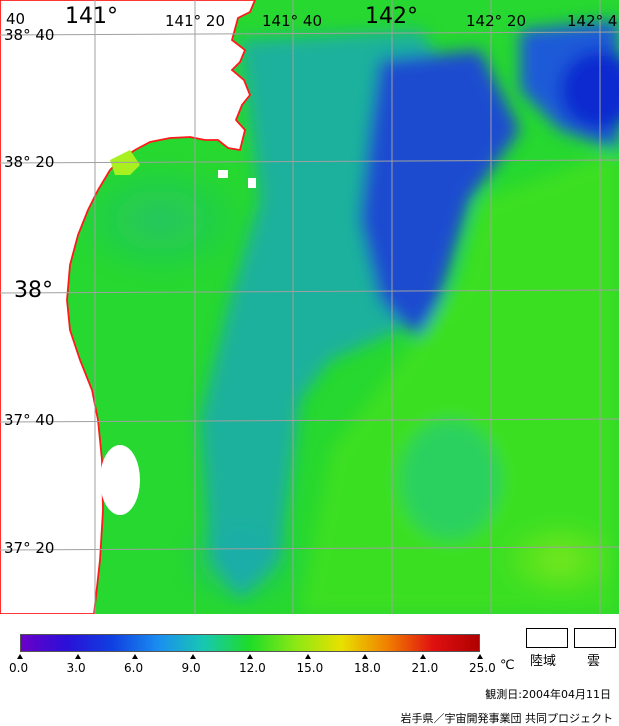  What do you see at coordinates (310, 668) in the screenshot?
I see `colorbar-tick-label: 15.0` at bounding box center [310, 668].